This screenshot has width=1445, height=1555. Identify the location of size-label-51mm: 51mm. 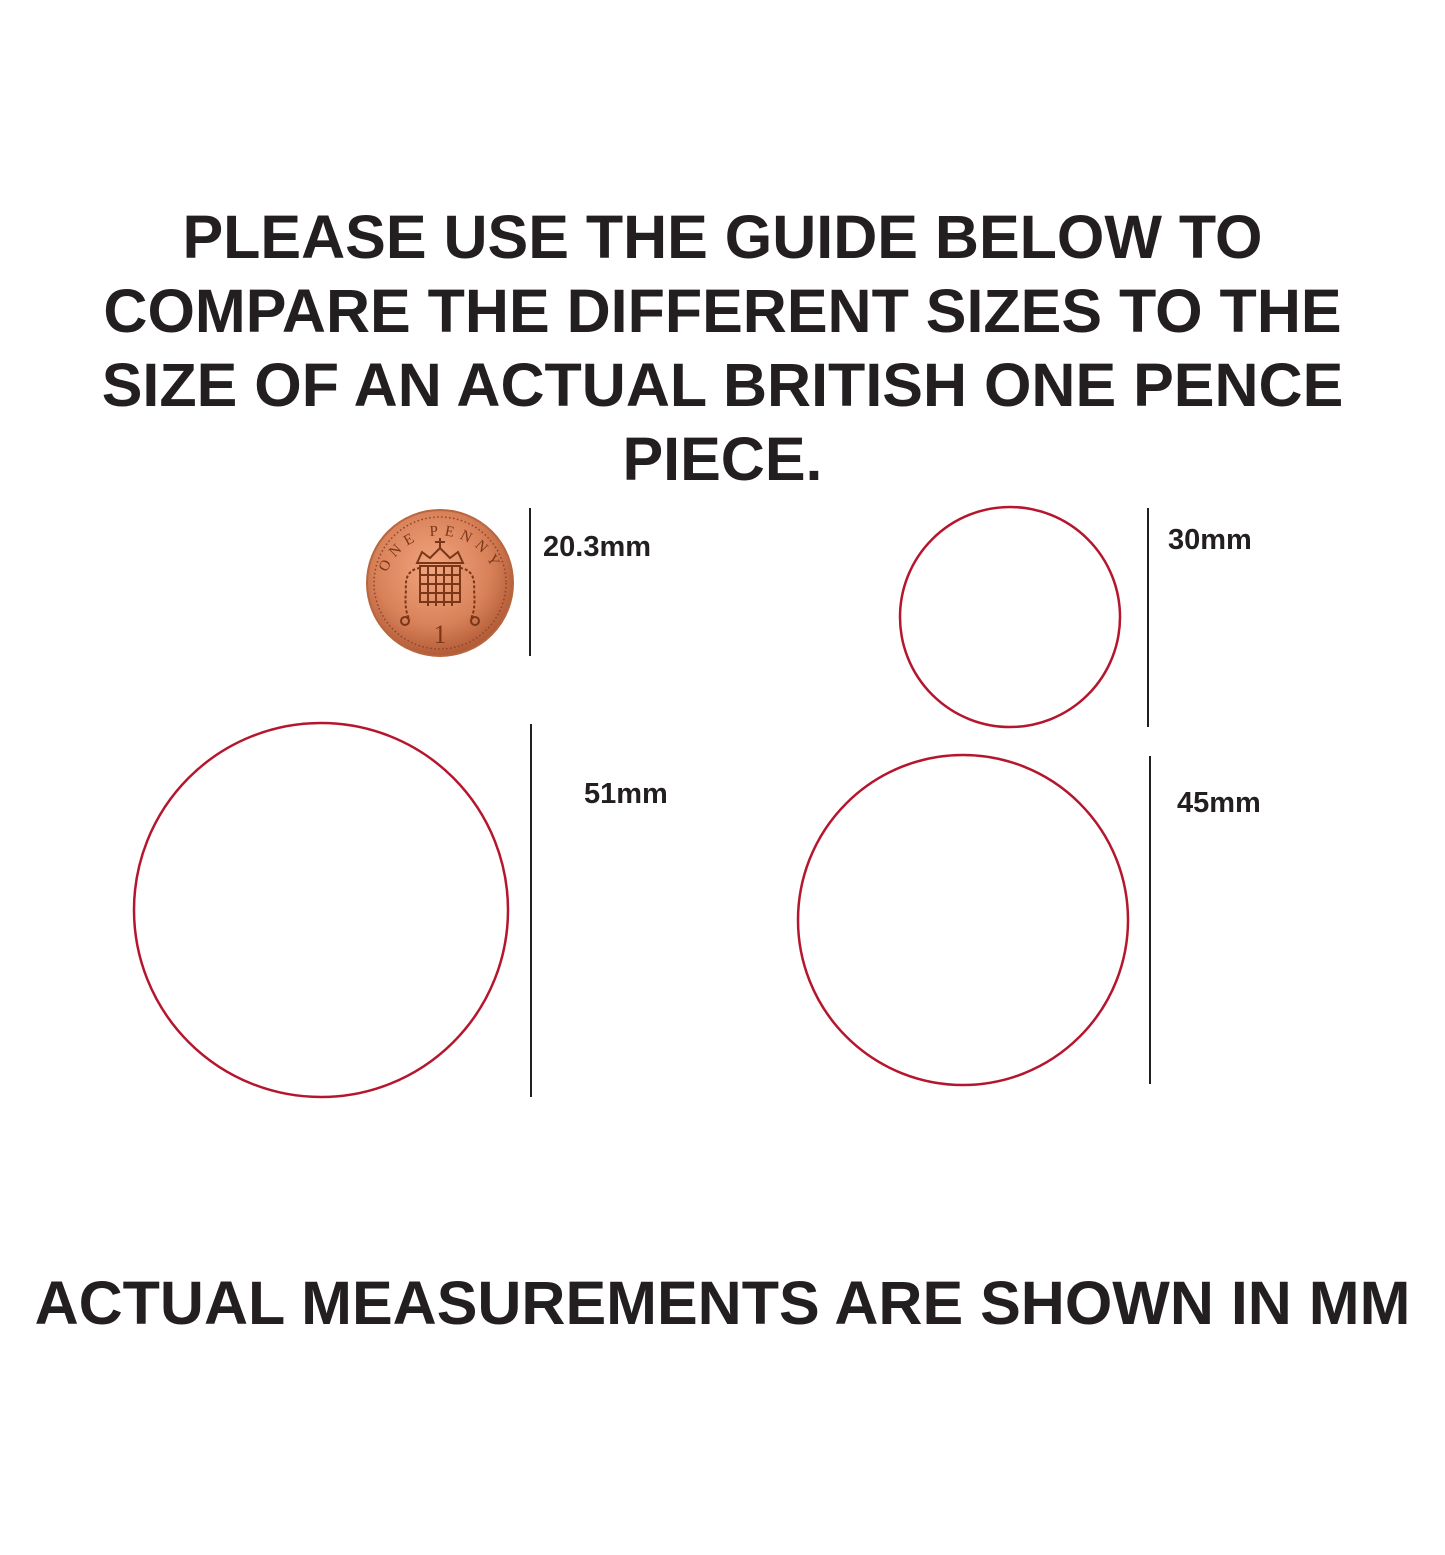
(626, 794).